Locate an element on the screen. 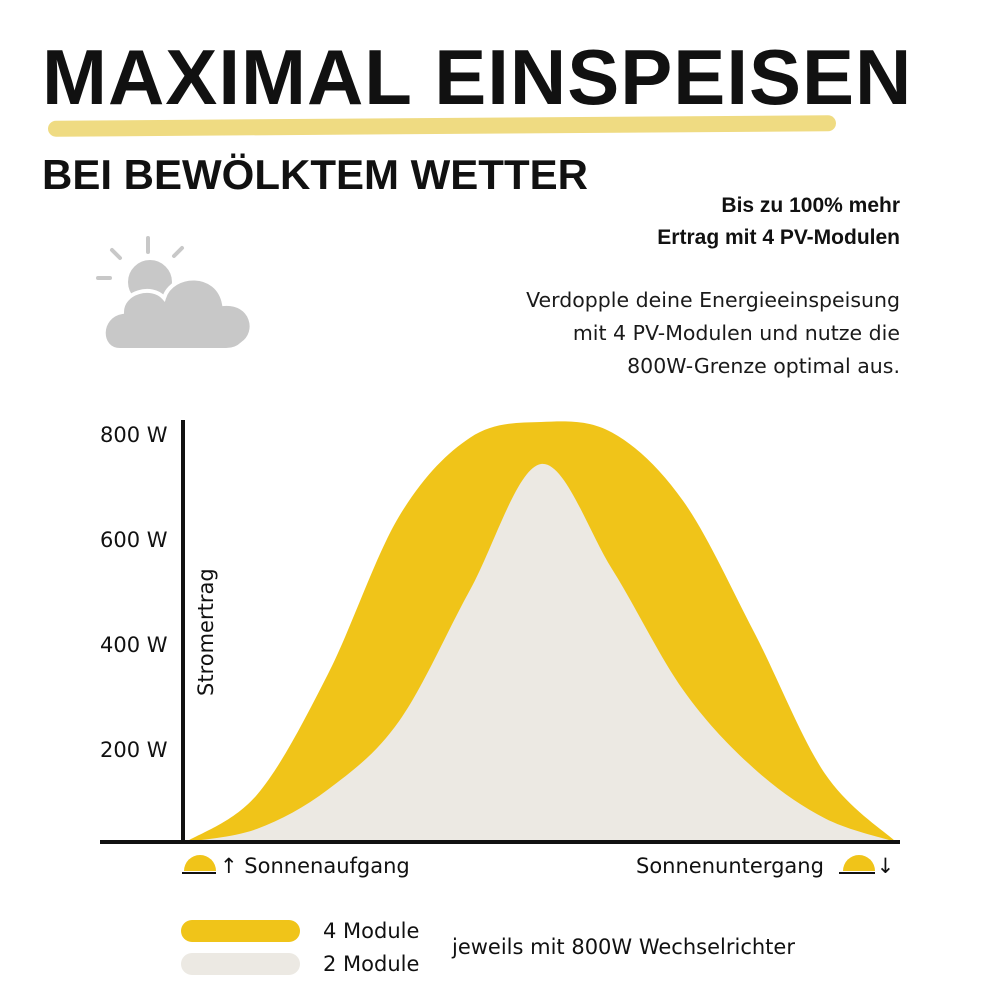 This screenshot has width=1000, height=1000. sunset-label: Sonnenuntergang ↓ is located at coordinates (765, 866).